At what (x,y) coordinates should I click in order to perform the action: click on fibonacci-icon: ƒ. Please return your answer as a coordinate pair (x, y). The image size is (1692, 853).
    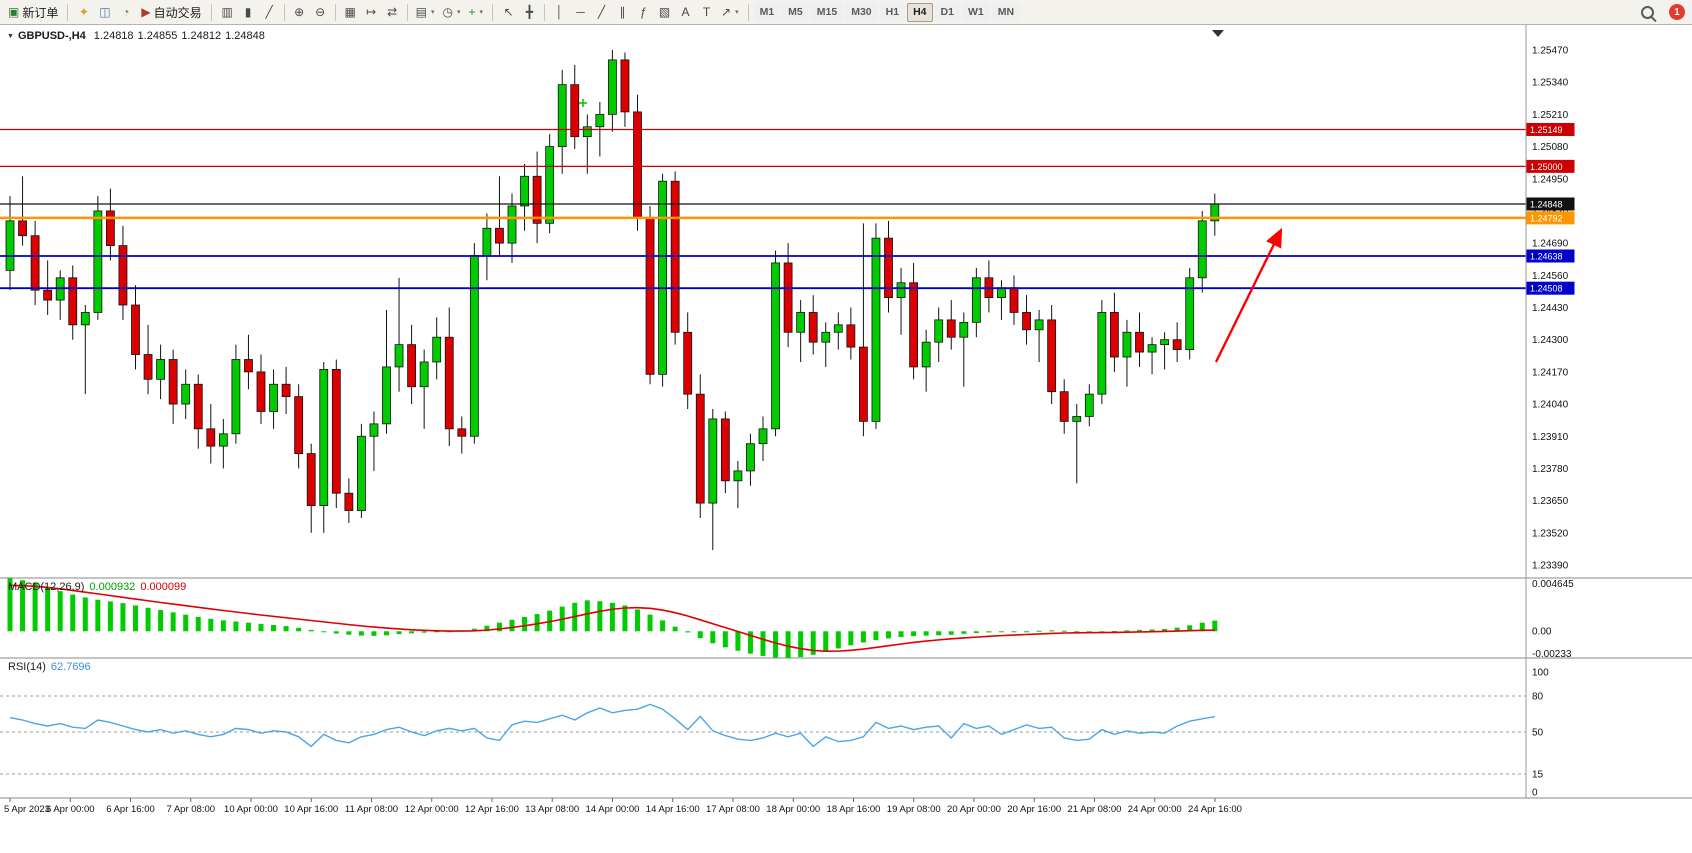
    Looking at the image, I should click on (643, 12).